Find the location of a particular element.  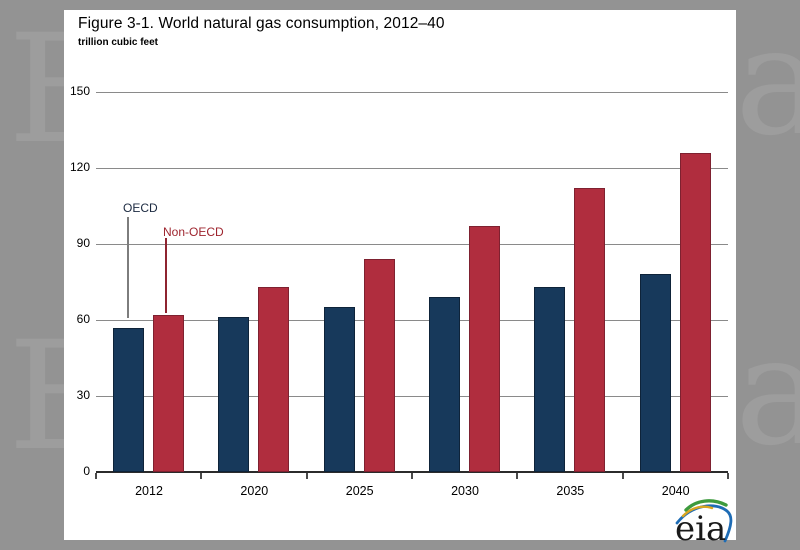

bar-nonoecd-2035 is located at coordinates (590, 330).